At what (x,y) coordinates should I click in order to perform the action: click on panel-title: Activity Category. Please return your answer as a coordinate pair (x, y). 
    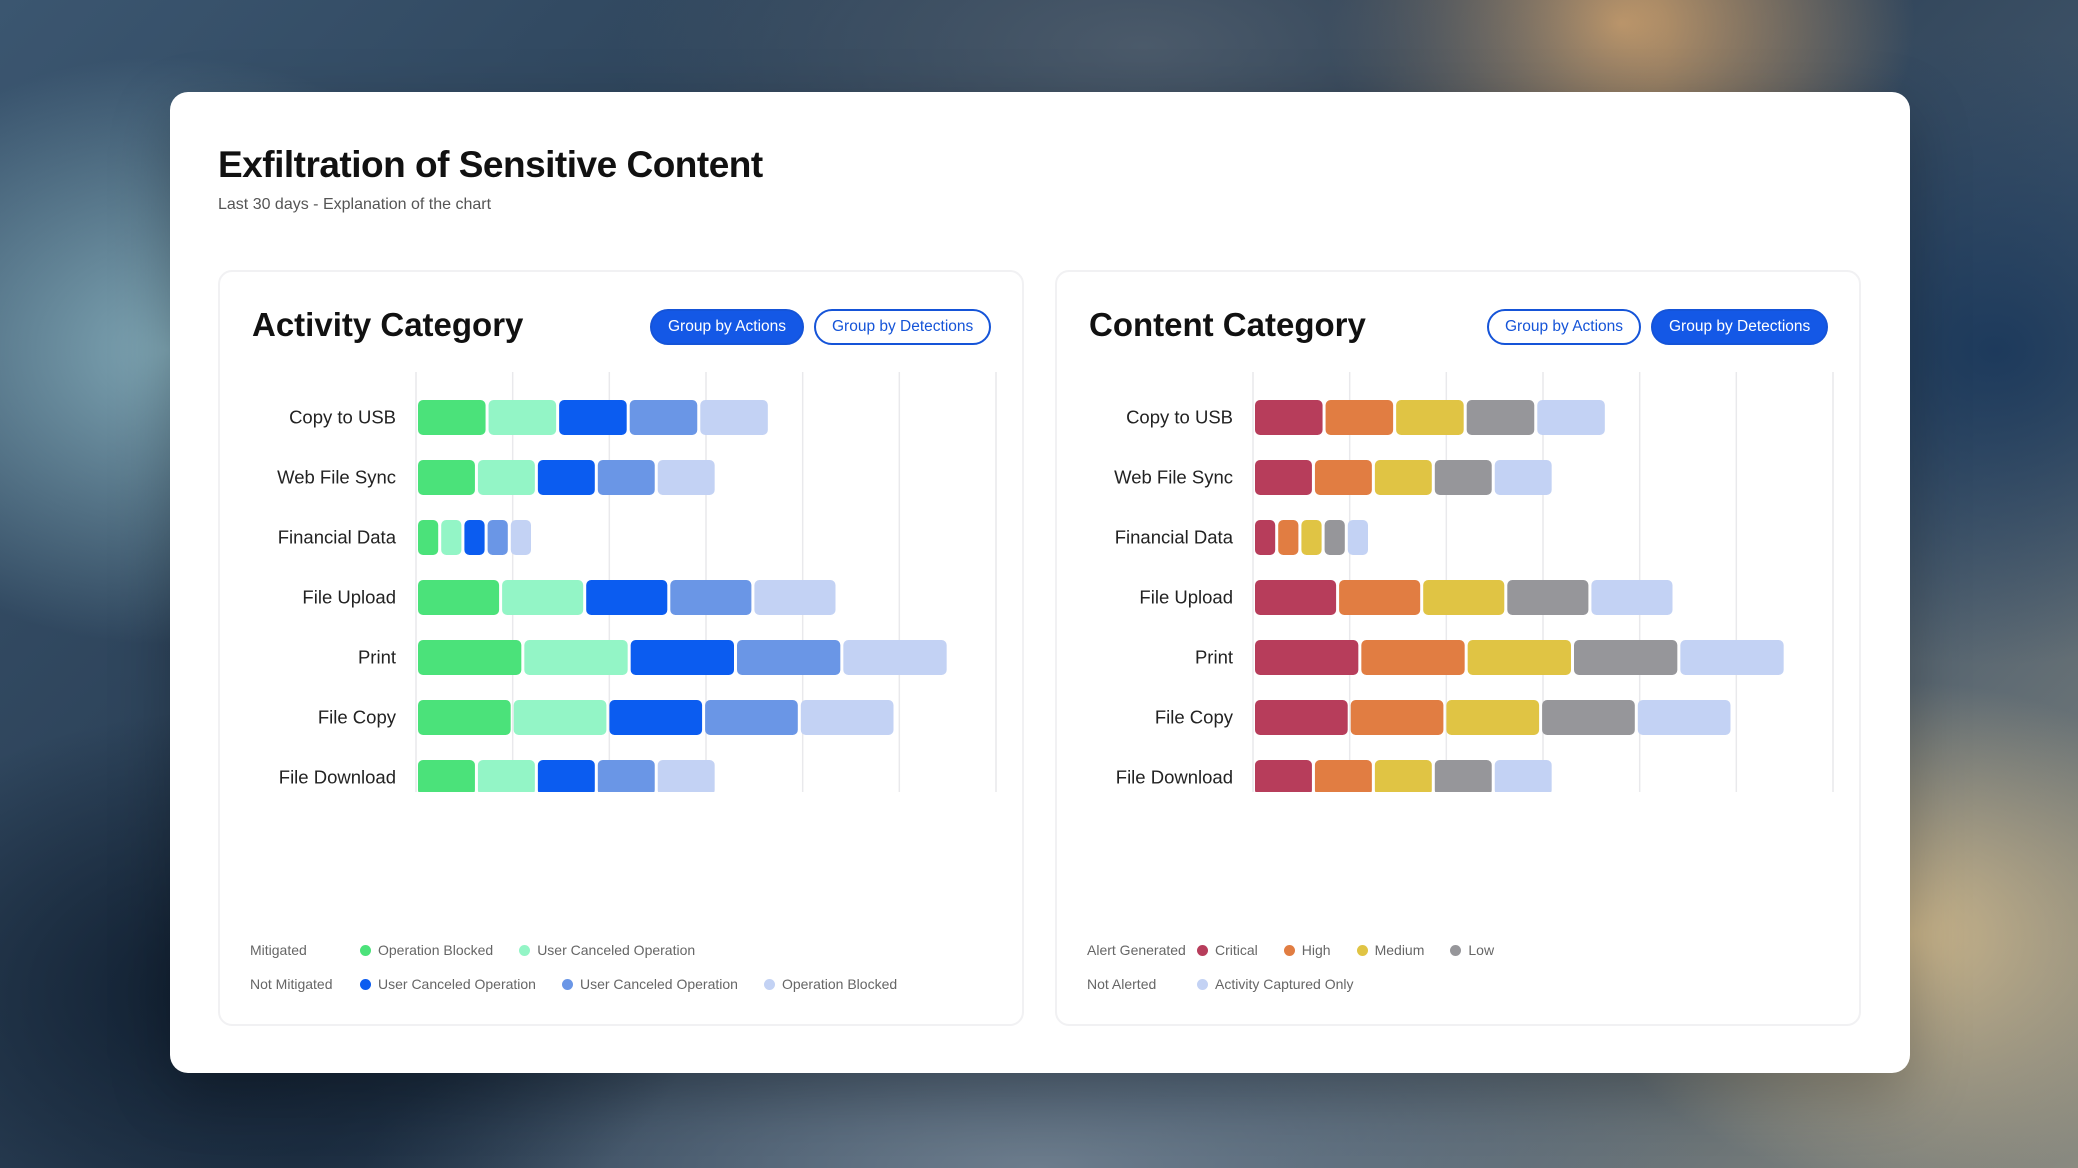
    Looking at the image, I should click on (388, 324).